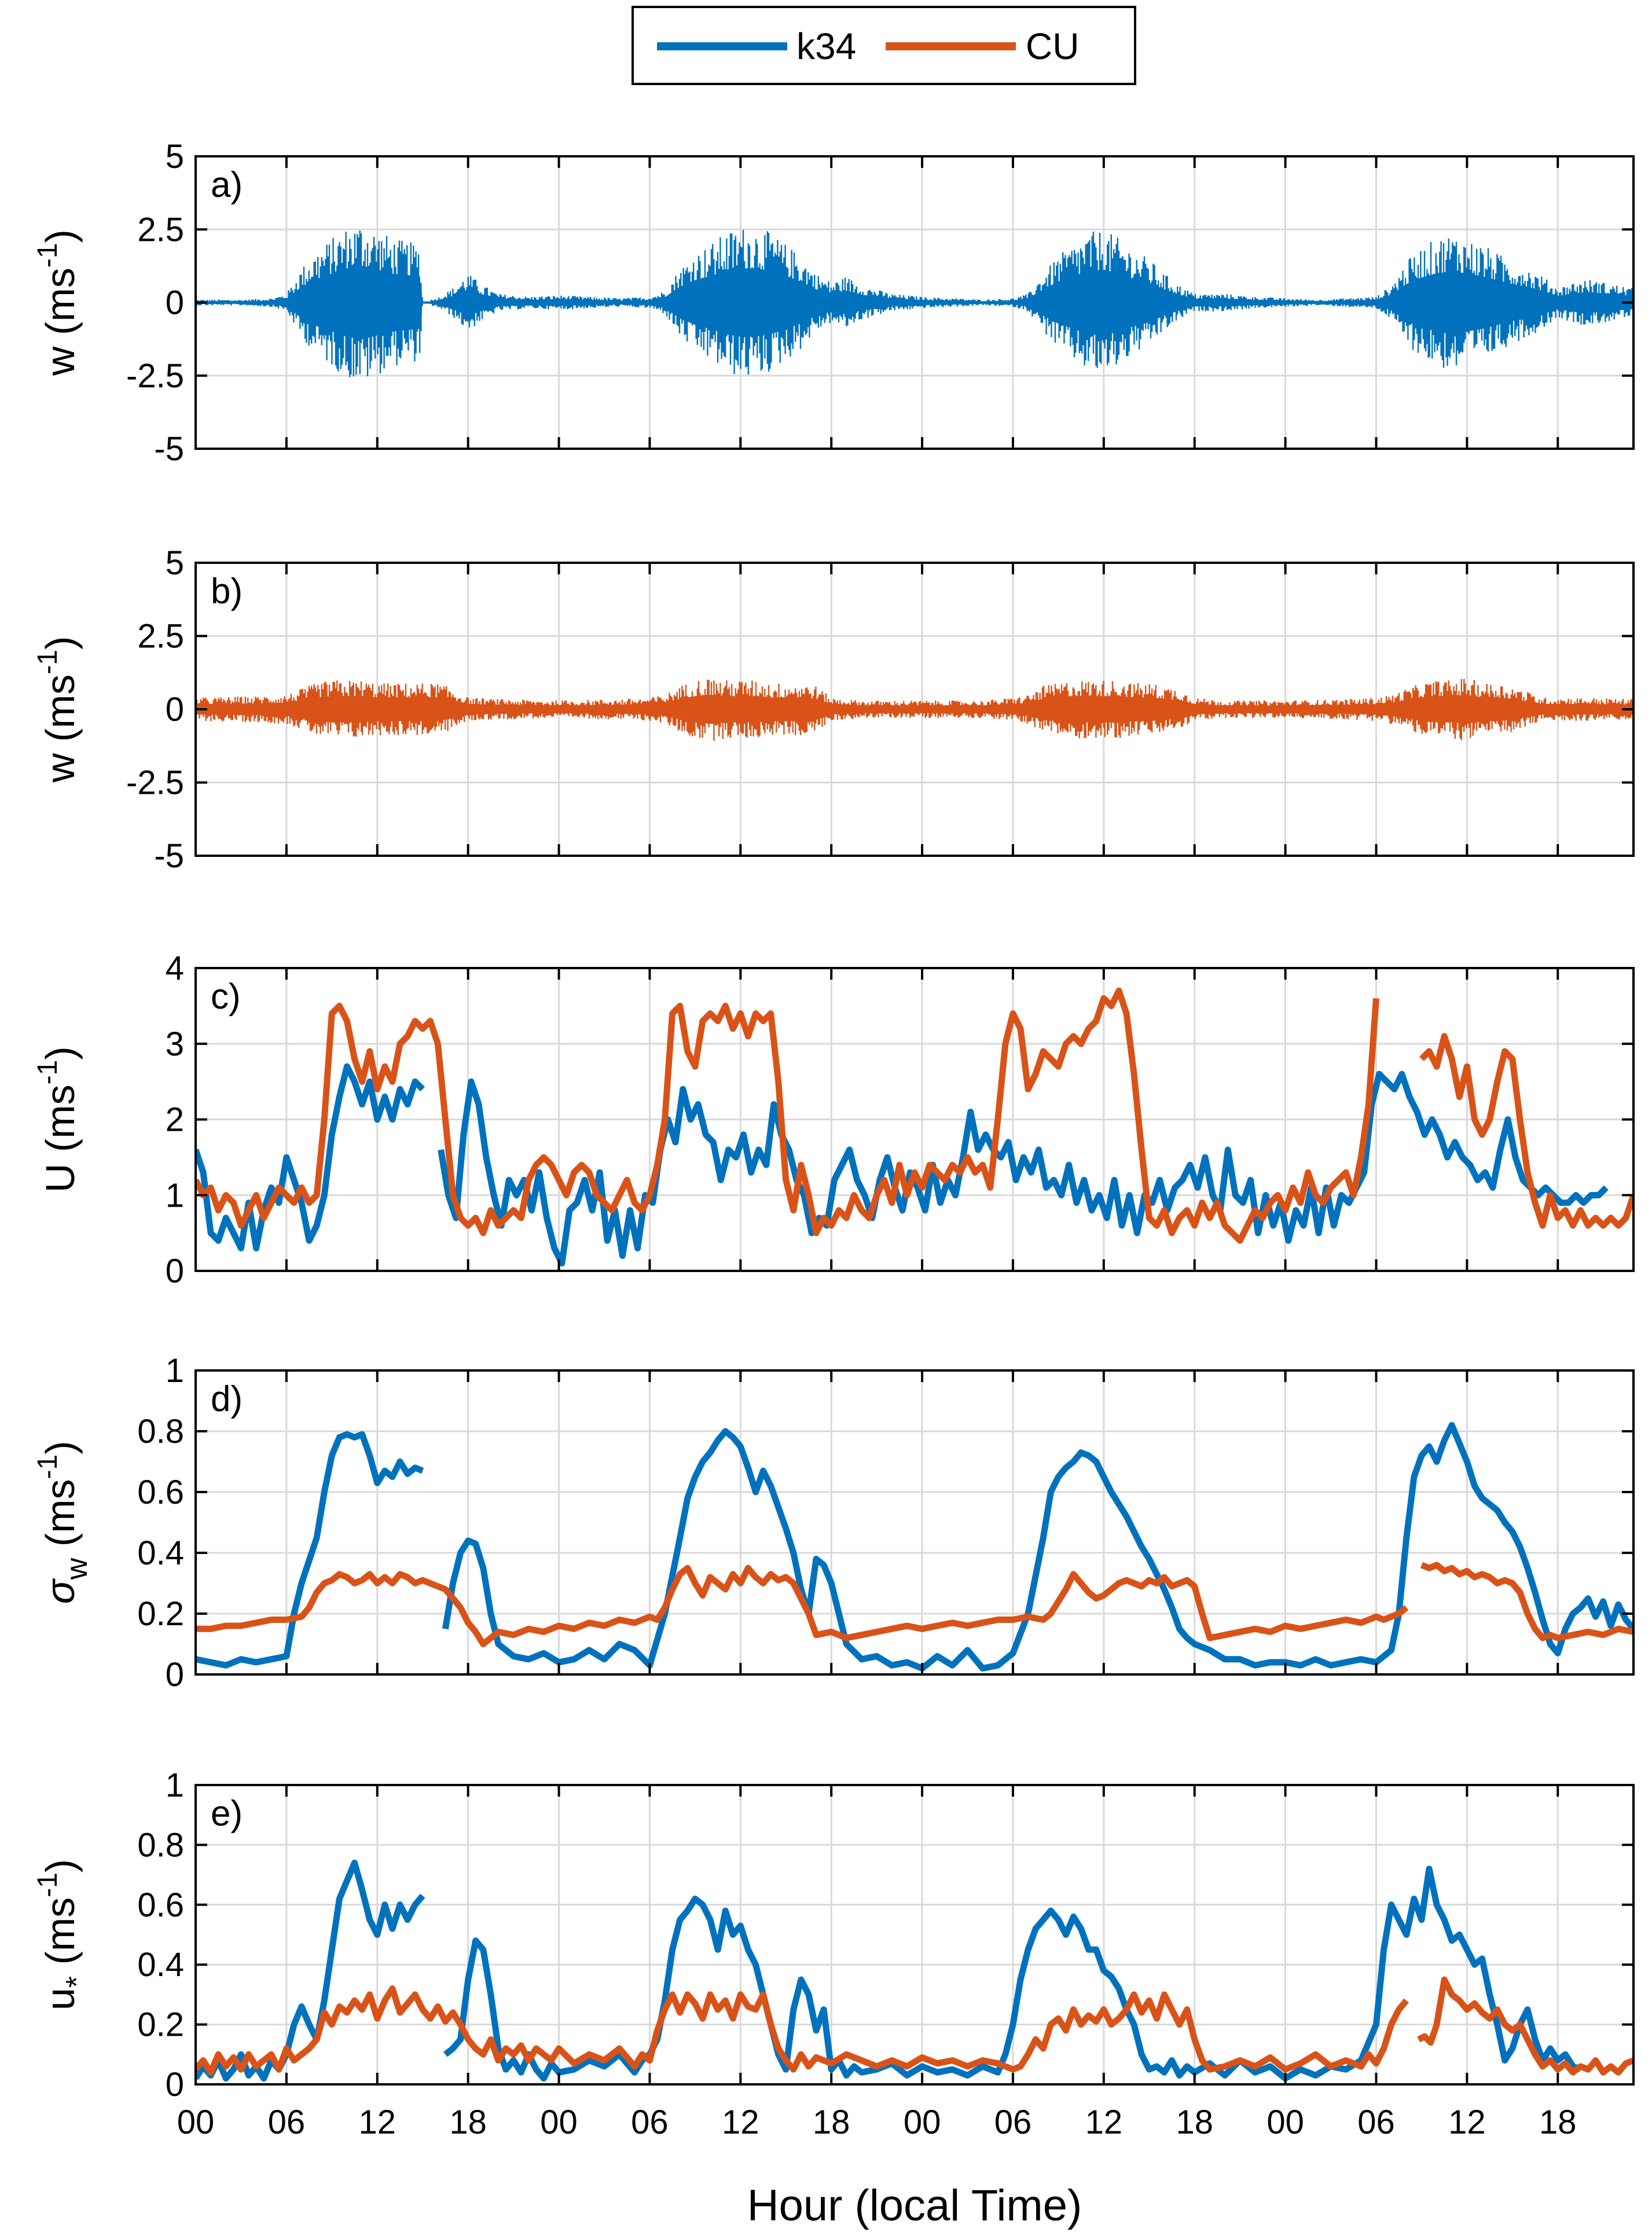 The image size is (1652, 2232). I want to click on legend-label-k34: k34, so click(826, 46).